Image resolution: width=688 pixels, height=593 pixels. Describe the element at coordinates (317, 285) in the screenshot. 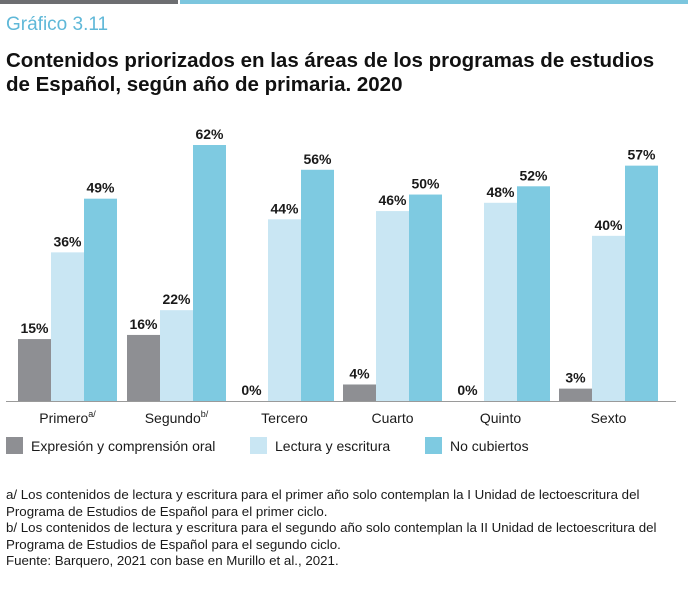

I see `bar-tercero-no-cubiertos` at that location.